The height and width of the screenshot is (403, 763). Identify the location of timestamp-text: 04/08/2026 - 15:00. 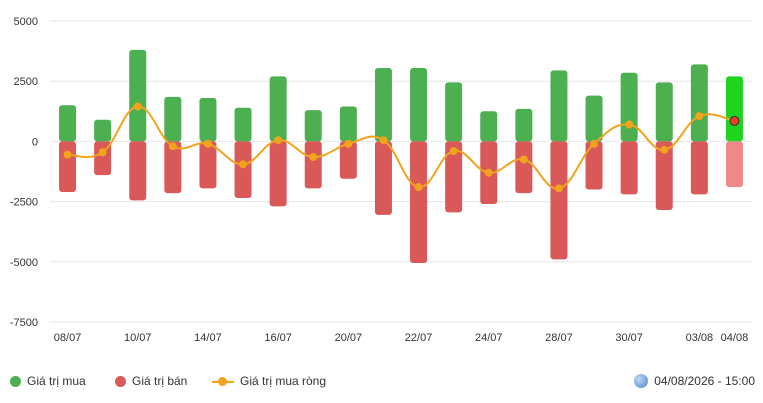
(704, 381).